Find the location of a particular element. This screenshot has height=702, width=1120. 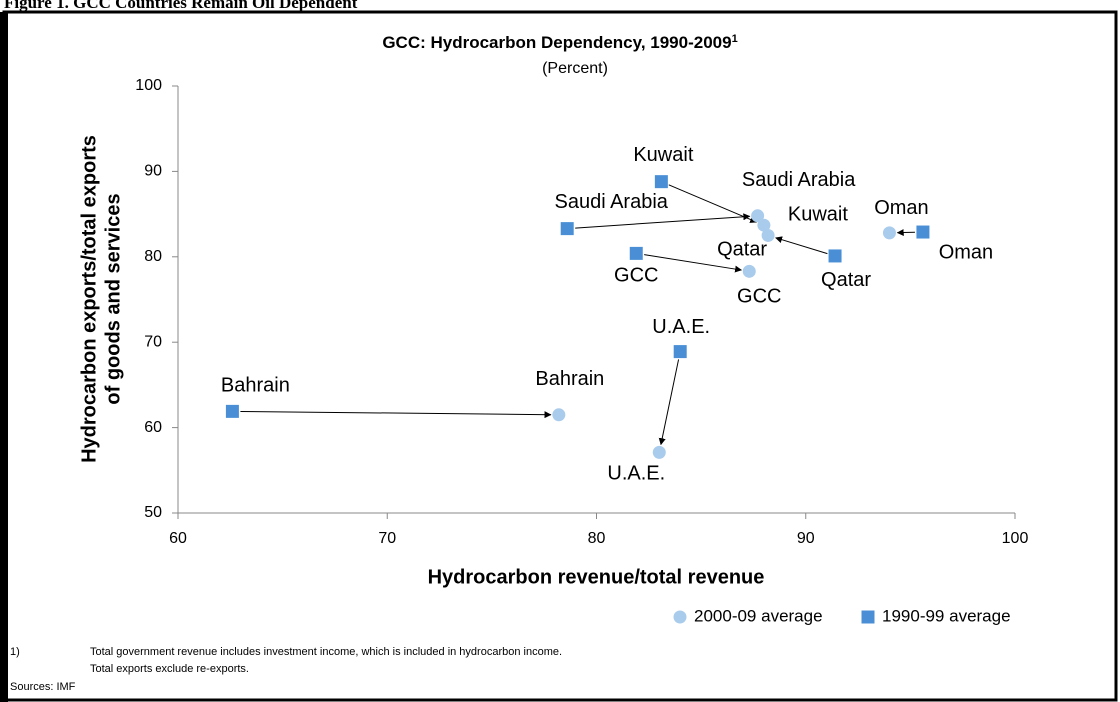

y-tick-label: 80 is located at coordinates (153, 256).